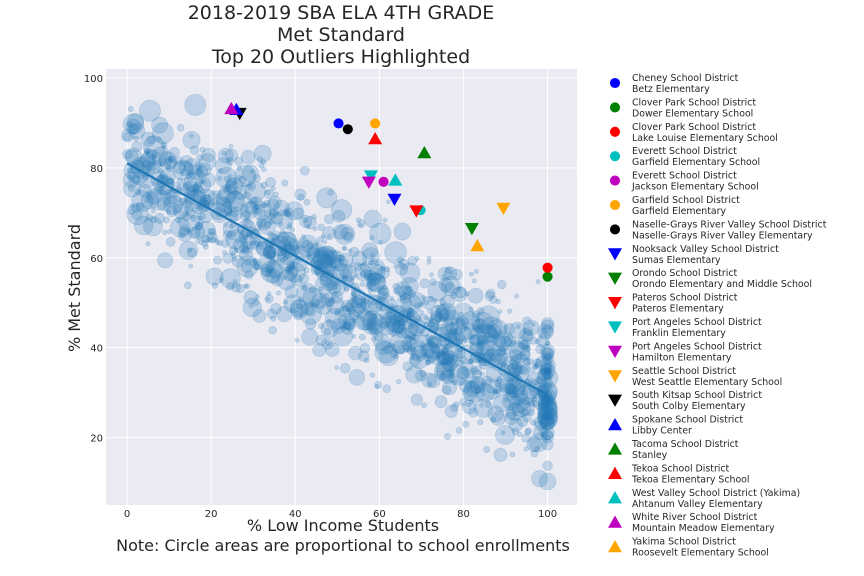 This screenshot has height=576, width=864. What do you see at coordinates (96, 439) in the screenshot?
I see `y-tick-label: 20` at bounding box center [96, 439].